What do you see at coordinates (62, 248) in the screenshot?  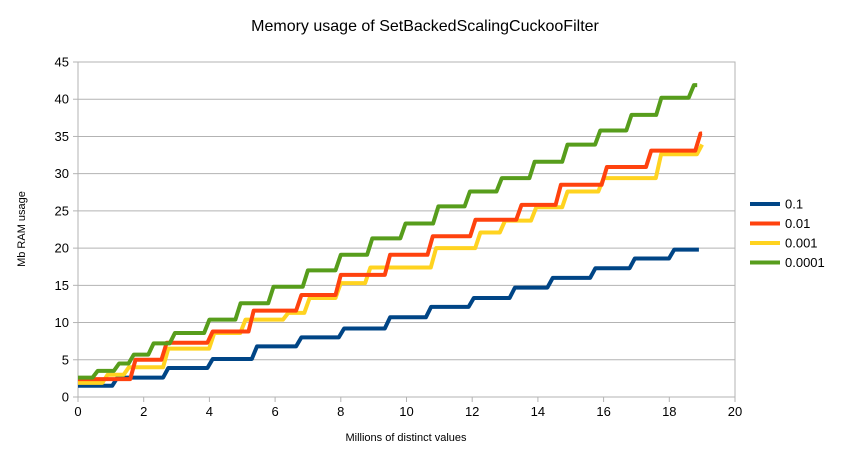 I see `y-tick-label: 20` at bounding box center [62, 248].